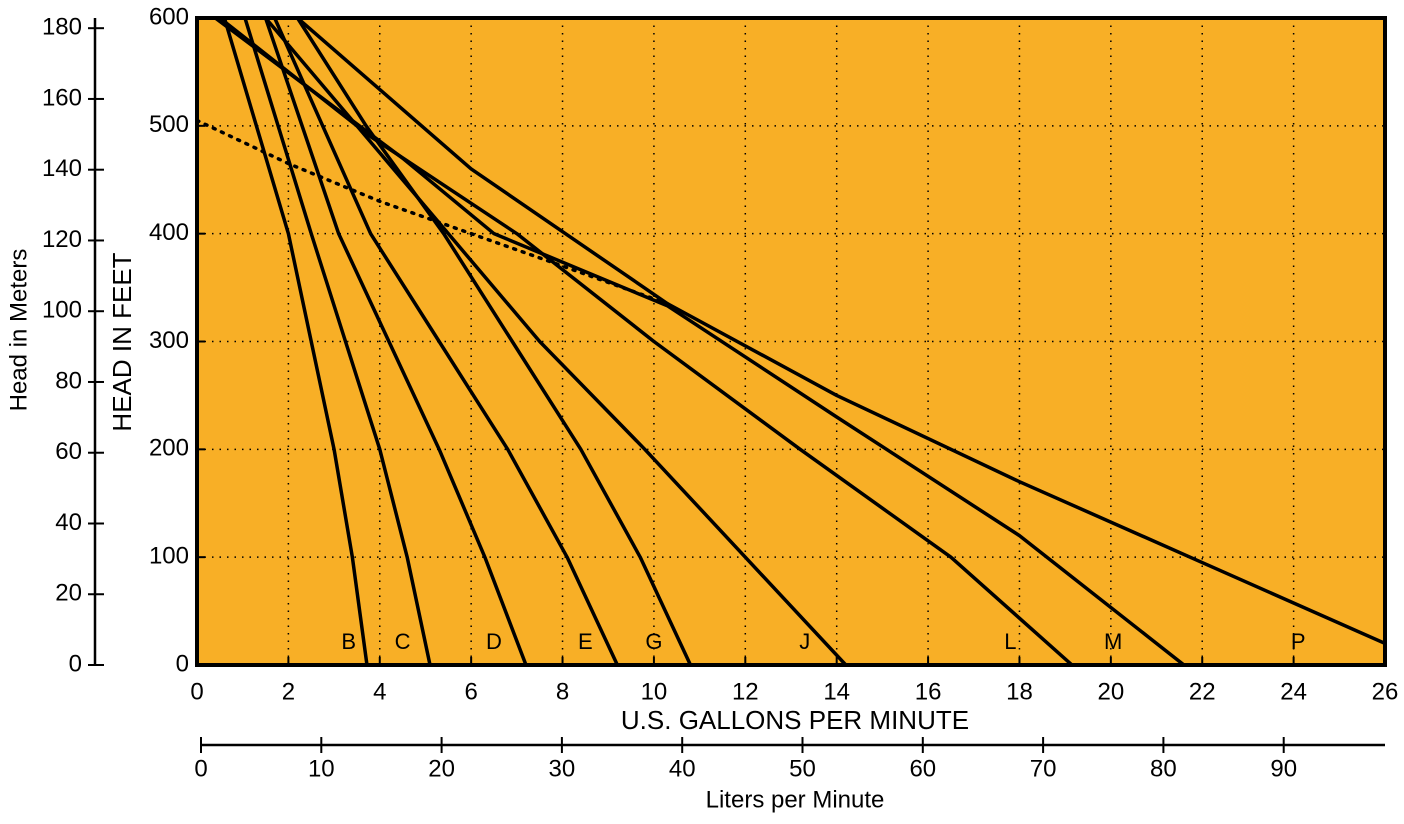  What do you see at coordinates (62, 27) in the screenshot?
I see `y2-tick-label: 180` at bounding box center [62, 27].